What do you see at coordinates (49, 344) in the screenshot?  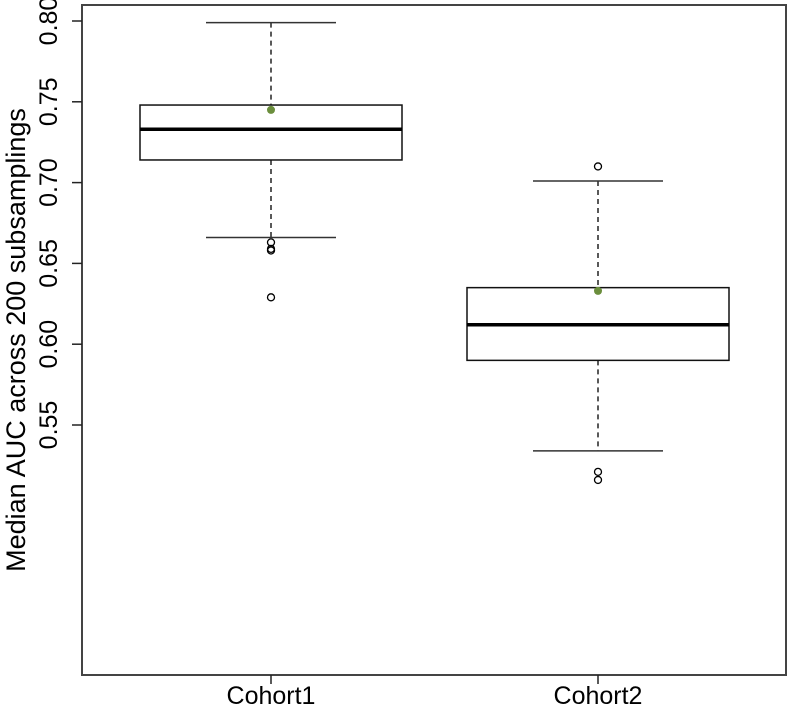 I see `y-tick-label: 0.60` at bounding box center [49, 344].